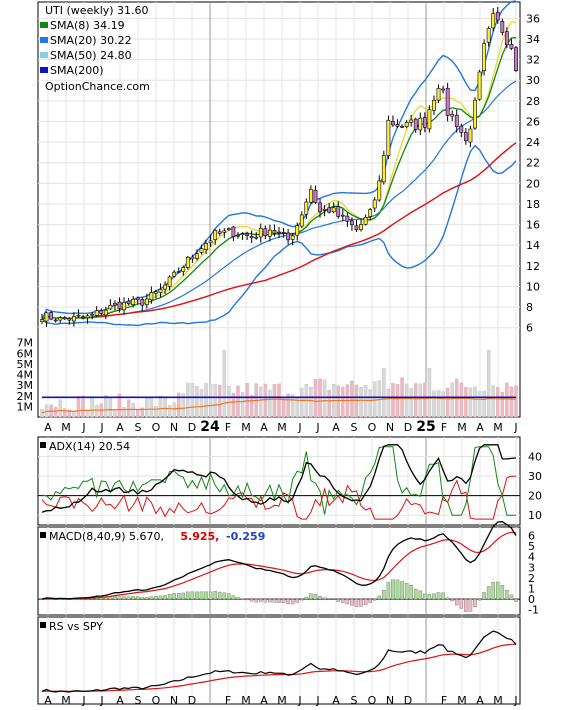 This screenshot has height=710, width=566. I want to click on x-tick-label: N, so click(174, 427).